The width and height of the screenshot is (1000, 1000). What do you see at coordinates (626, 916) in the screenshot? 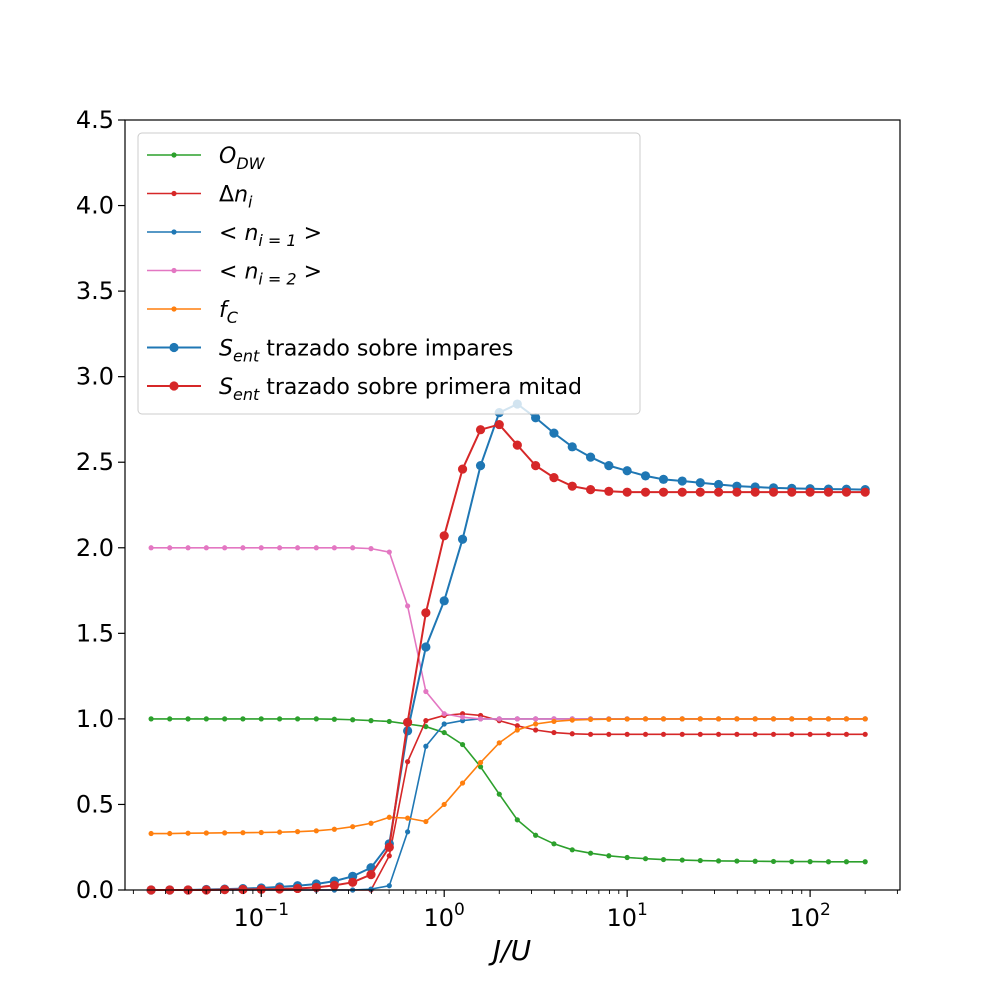
I see `x-tick-label: 10¹` at bounding box center [626, 916].